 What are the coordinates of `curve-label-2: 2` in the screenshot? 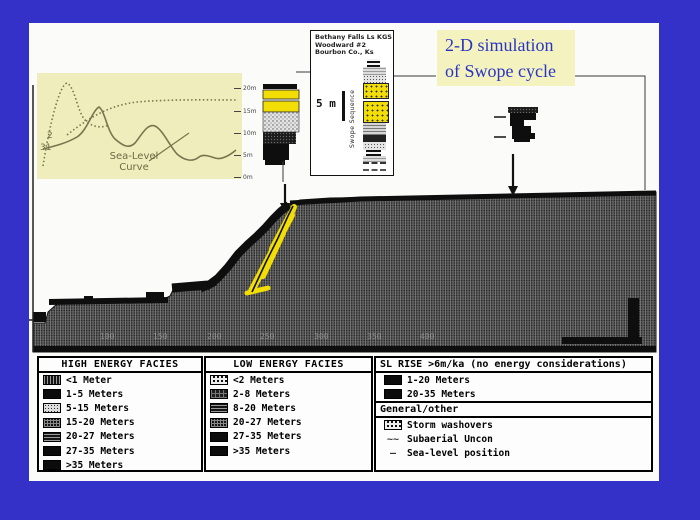 It's located at (50, 136).